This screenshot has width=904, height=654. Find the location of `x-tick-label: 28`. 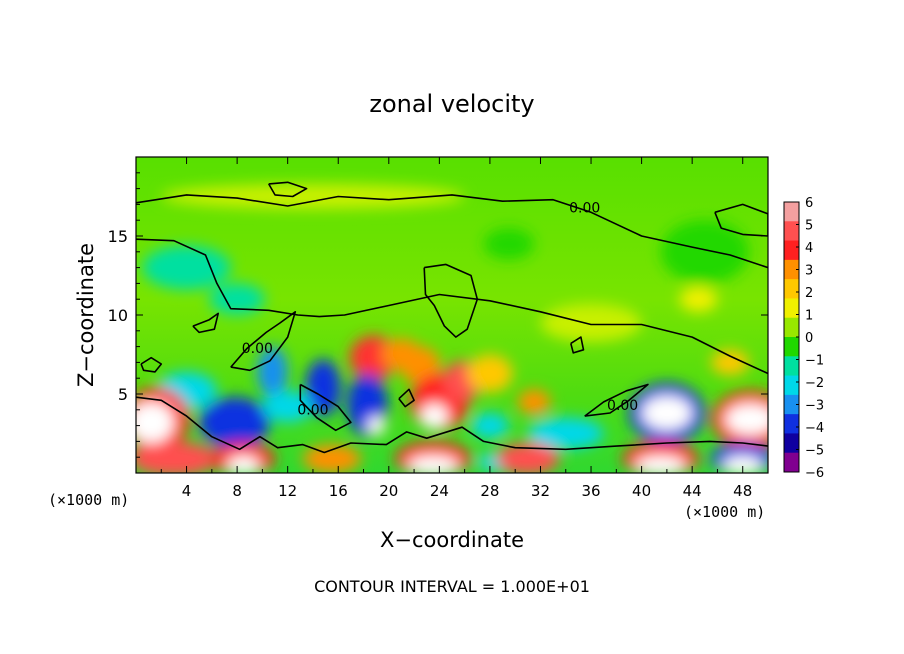

x-tick-label: 28 is located at coordinates (489, 491).